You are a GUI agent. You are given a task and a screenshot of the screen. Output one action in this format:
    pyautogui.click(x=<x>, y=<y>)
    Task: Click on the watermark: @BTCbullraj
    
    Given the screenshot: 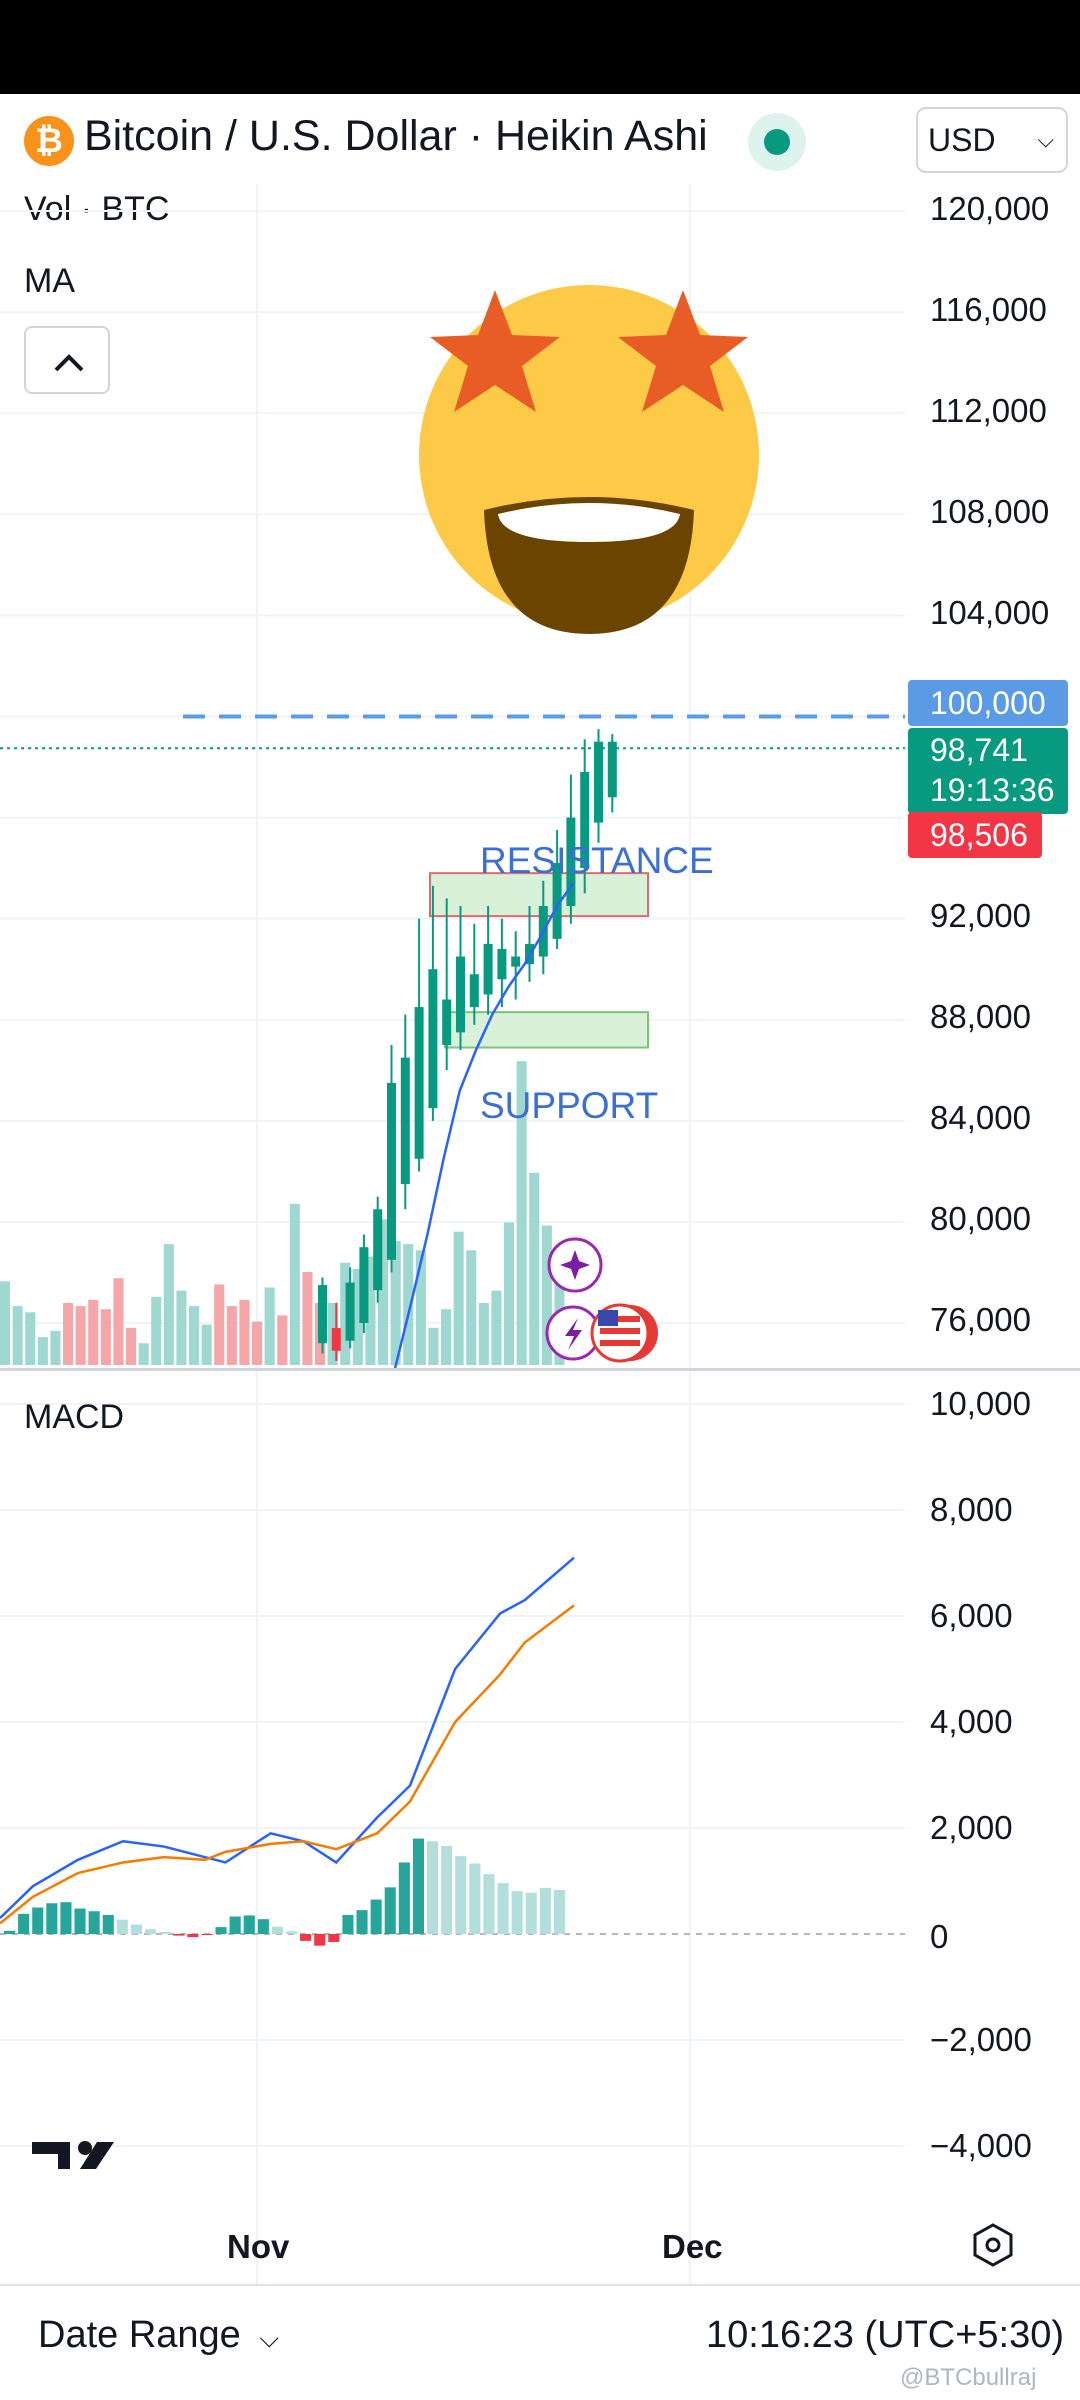 What is the action you would take?
    pyautogui.click(x=968, y=2377)
    